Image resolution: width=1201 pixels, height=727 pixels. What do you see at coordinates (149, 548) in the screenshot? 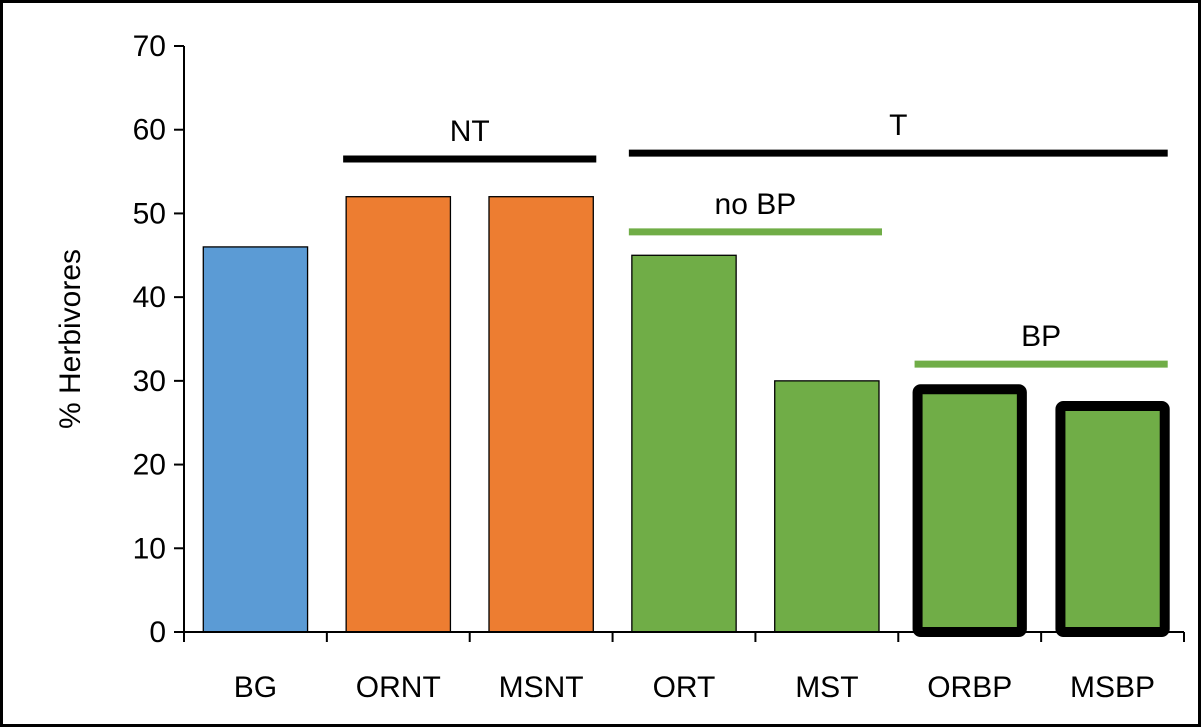
I see `y-tick-label: 10` at bounding box center [149, 548].